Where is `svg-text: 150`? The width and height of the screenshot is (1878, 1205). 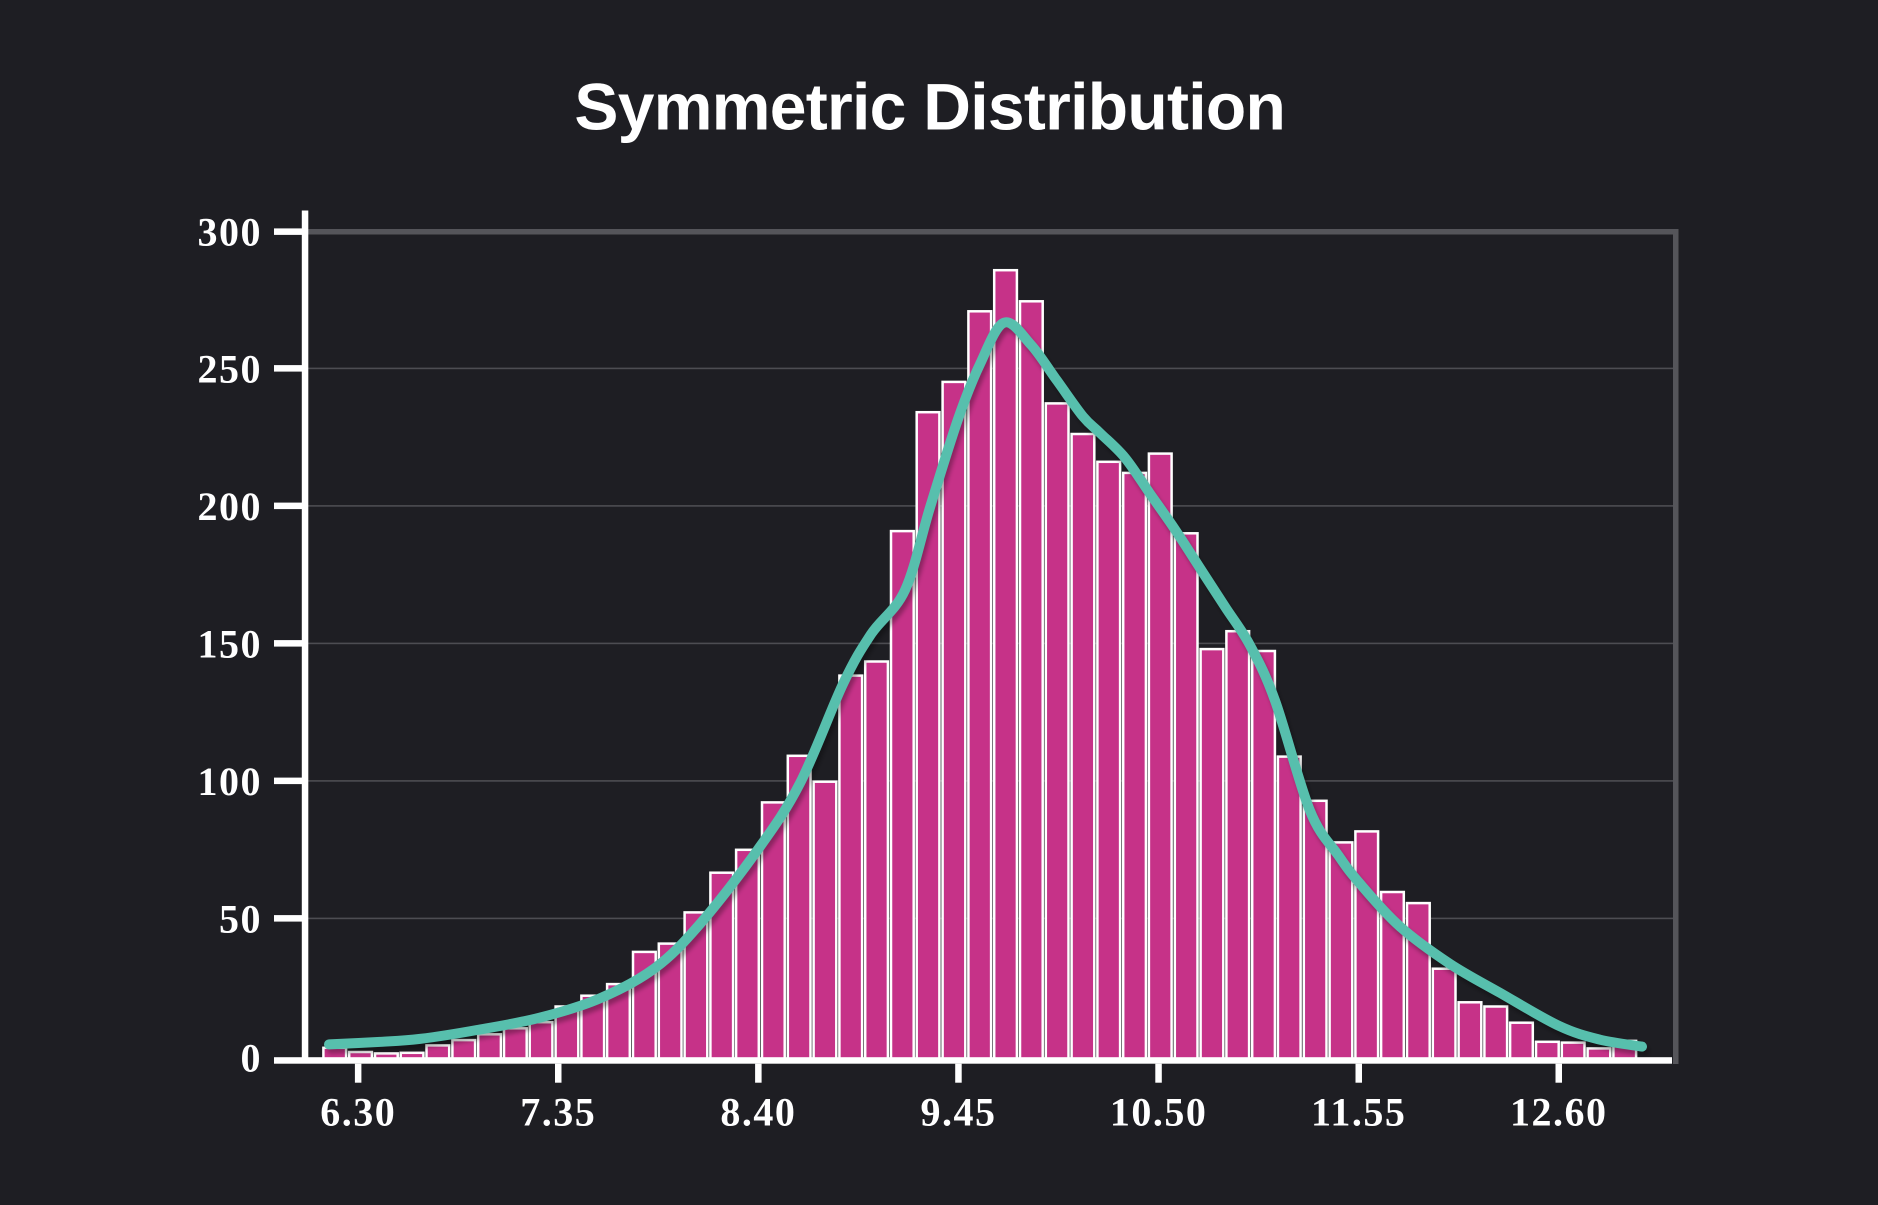
svg-text: 150 is located at coordinates (230, 643).